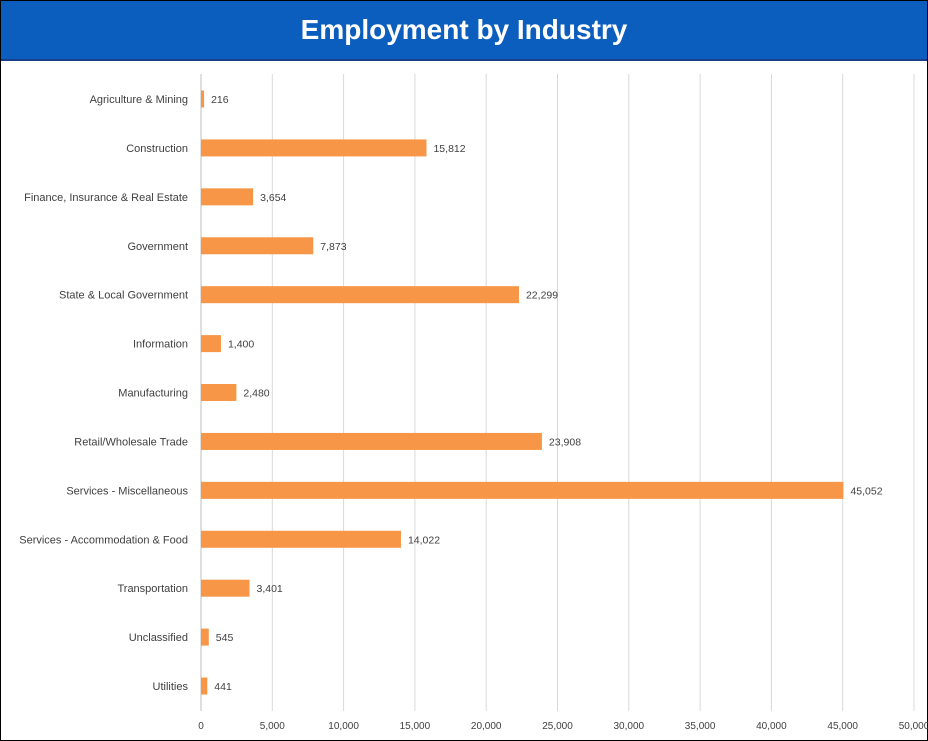 The image size is (928, 741). I want to click on category-label: Finance, Insurance & Real Estate, so click(106, 198).